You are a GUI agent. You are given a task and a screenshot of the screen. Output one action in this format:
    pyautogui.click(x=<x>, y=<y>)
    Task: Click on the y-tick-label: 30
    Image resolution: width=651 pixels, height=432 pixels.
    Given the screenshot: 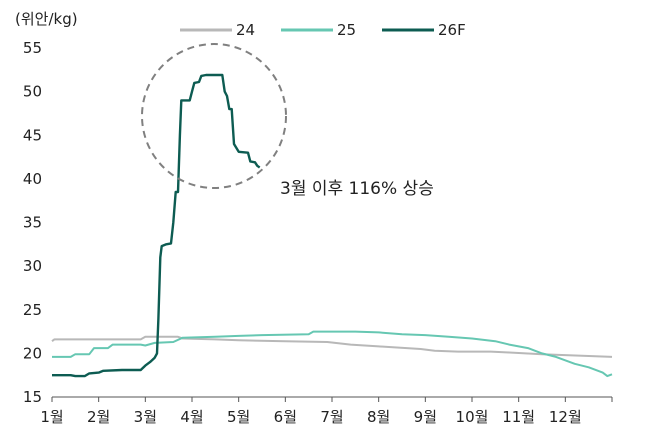 What is the action you would take?
    pyautogui.click(x=32, y=266)
    